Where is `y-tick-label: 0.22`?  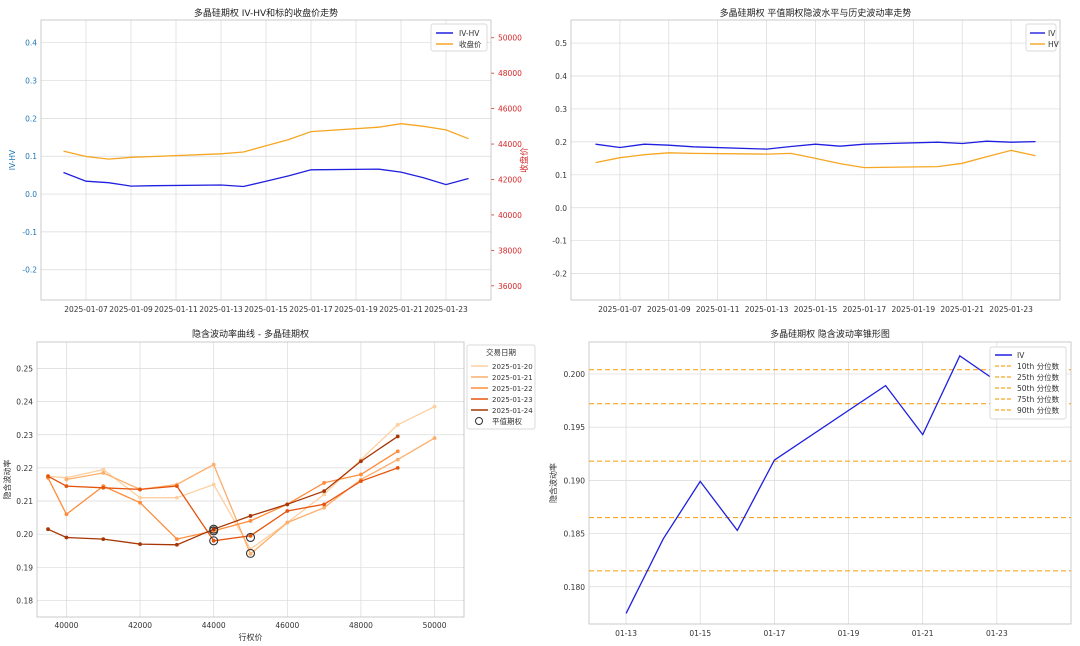
y-tick-label: 0.22 is located at coordinates (24, 468).